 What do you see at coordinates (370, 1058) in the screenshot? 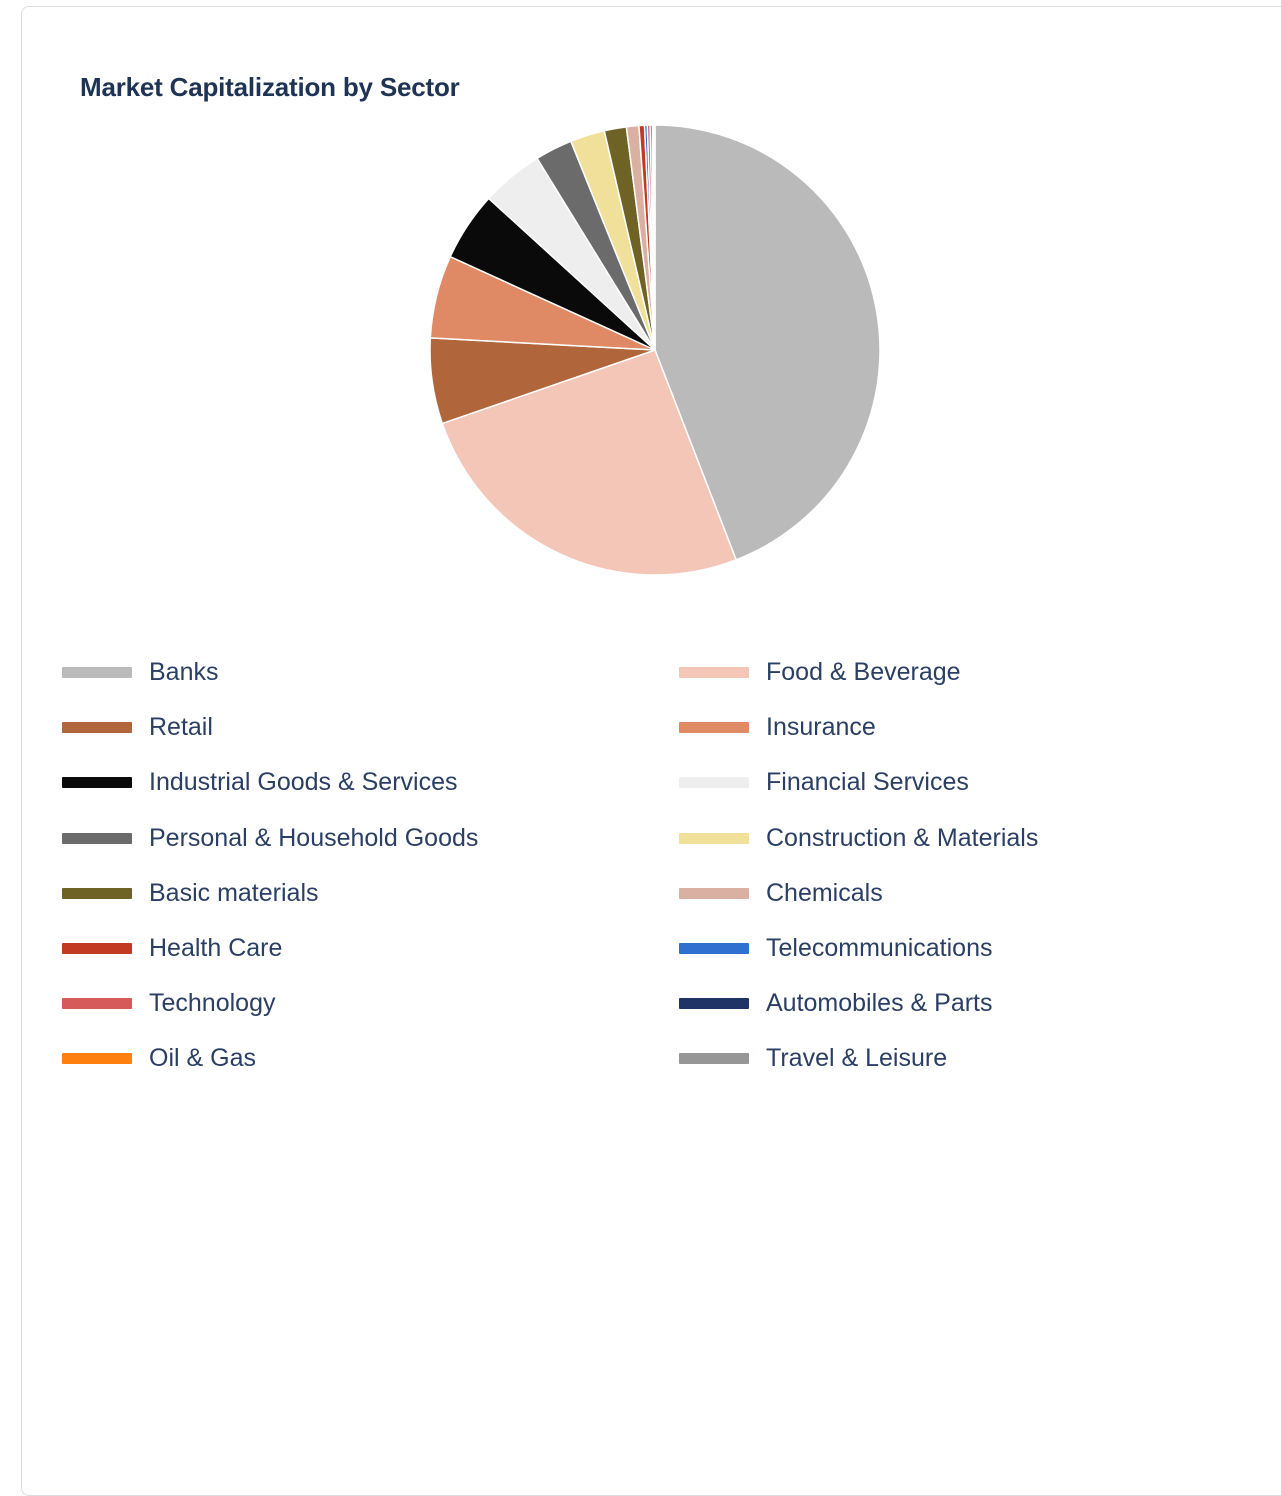
I see `legend-item-oil-gas: Oil & Gas` at bounding box center [370, 1058].